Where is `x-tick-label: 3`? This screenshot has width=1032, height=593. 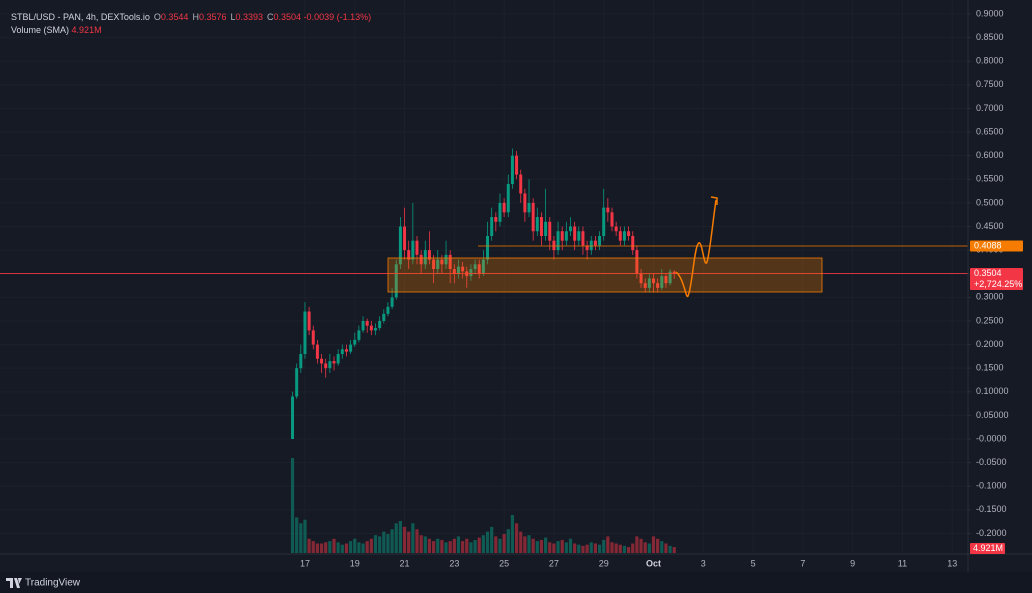 x-tick-label: 3 is located at coordinates (703, 563).